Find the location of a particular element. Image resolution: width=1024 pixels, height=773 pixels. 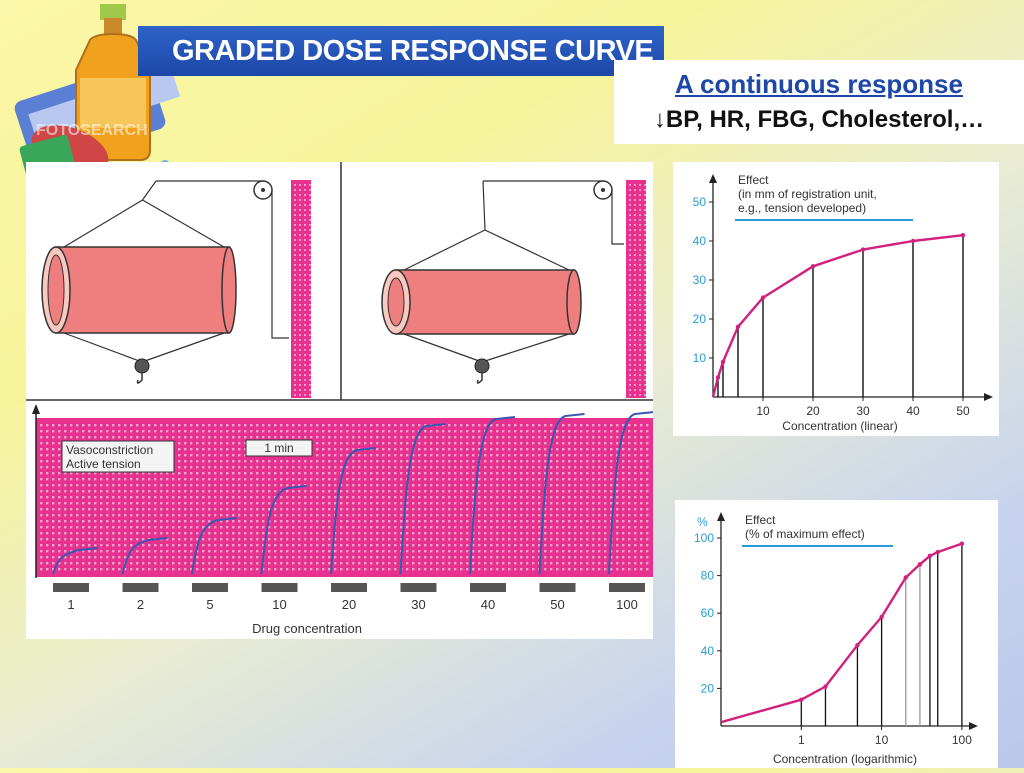

tension-trace is located at coordinates (353, 511).